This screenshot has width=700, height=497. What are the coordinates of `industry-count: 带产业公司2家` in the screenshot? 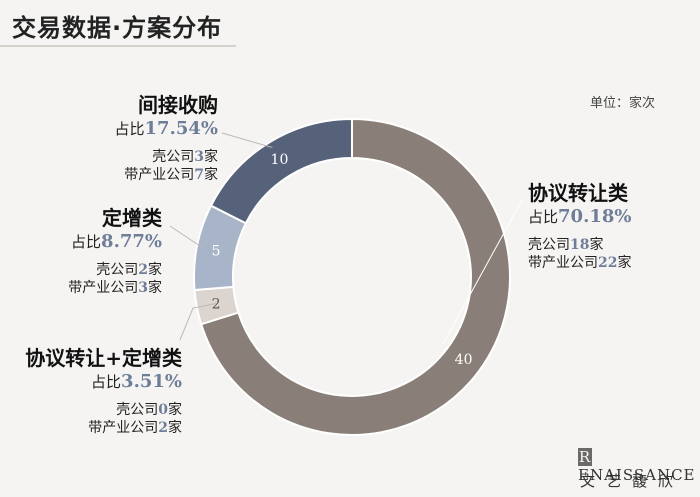 It's located at (135, 428).